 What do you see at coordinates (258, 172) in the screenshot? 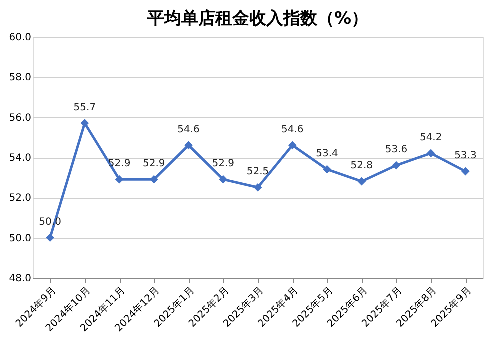
I see `data-label: 52.5` at bounding box center [258, 172].